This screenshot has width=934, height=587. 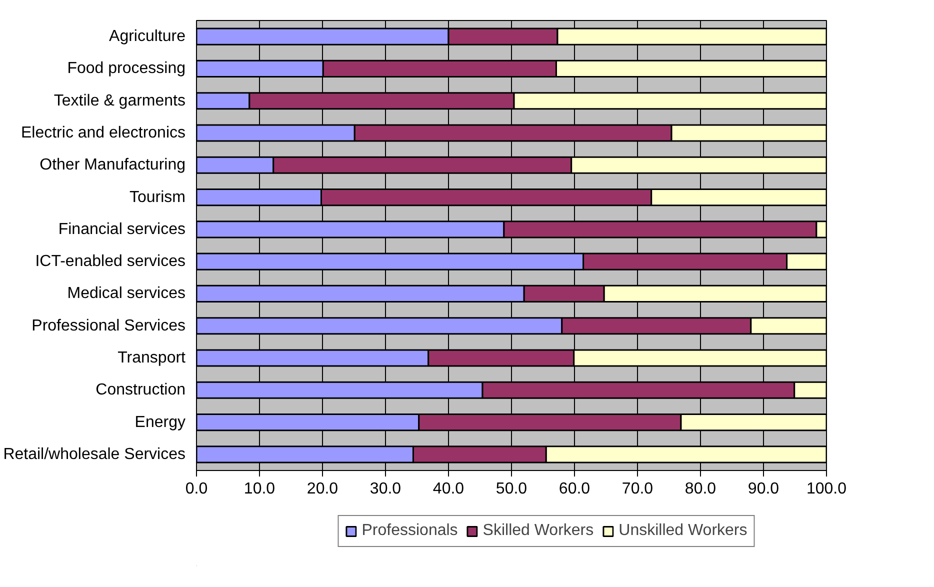 What do you see at coordinates (196, 489) in the screenshot?
I see `x-tick-label: 0.0` at bounding box center [196, 489].